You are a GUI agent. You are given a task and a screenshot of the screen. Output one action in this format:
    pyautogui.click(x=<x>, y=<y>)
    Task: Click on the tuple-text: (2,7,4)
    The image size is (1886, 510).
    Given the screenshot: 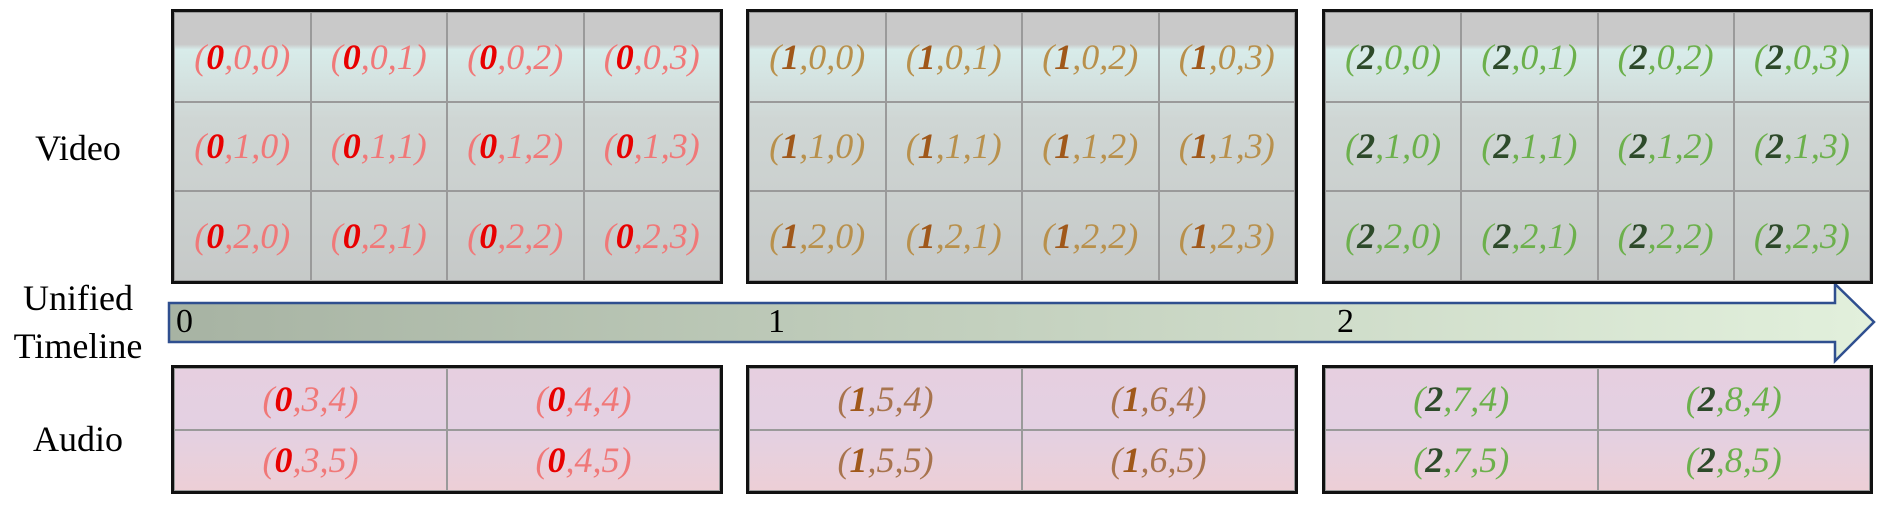 What is the action you would take?
    pyautogui.click(x=1461, y=398)
    